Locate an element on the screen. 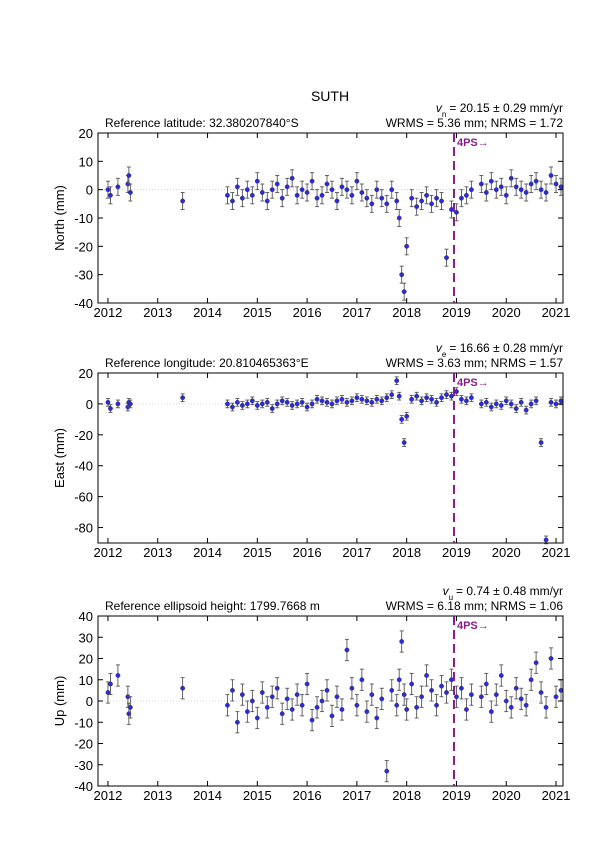 This screenshot has width=595, height=847. x-tick-label: 2020 is located at coordinates (506, 795).